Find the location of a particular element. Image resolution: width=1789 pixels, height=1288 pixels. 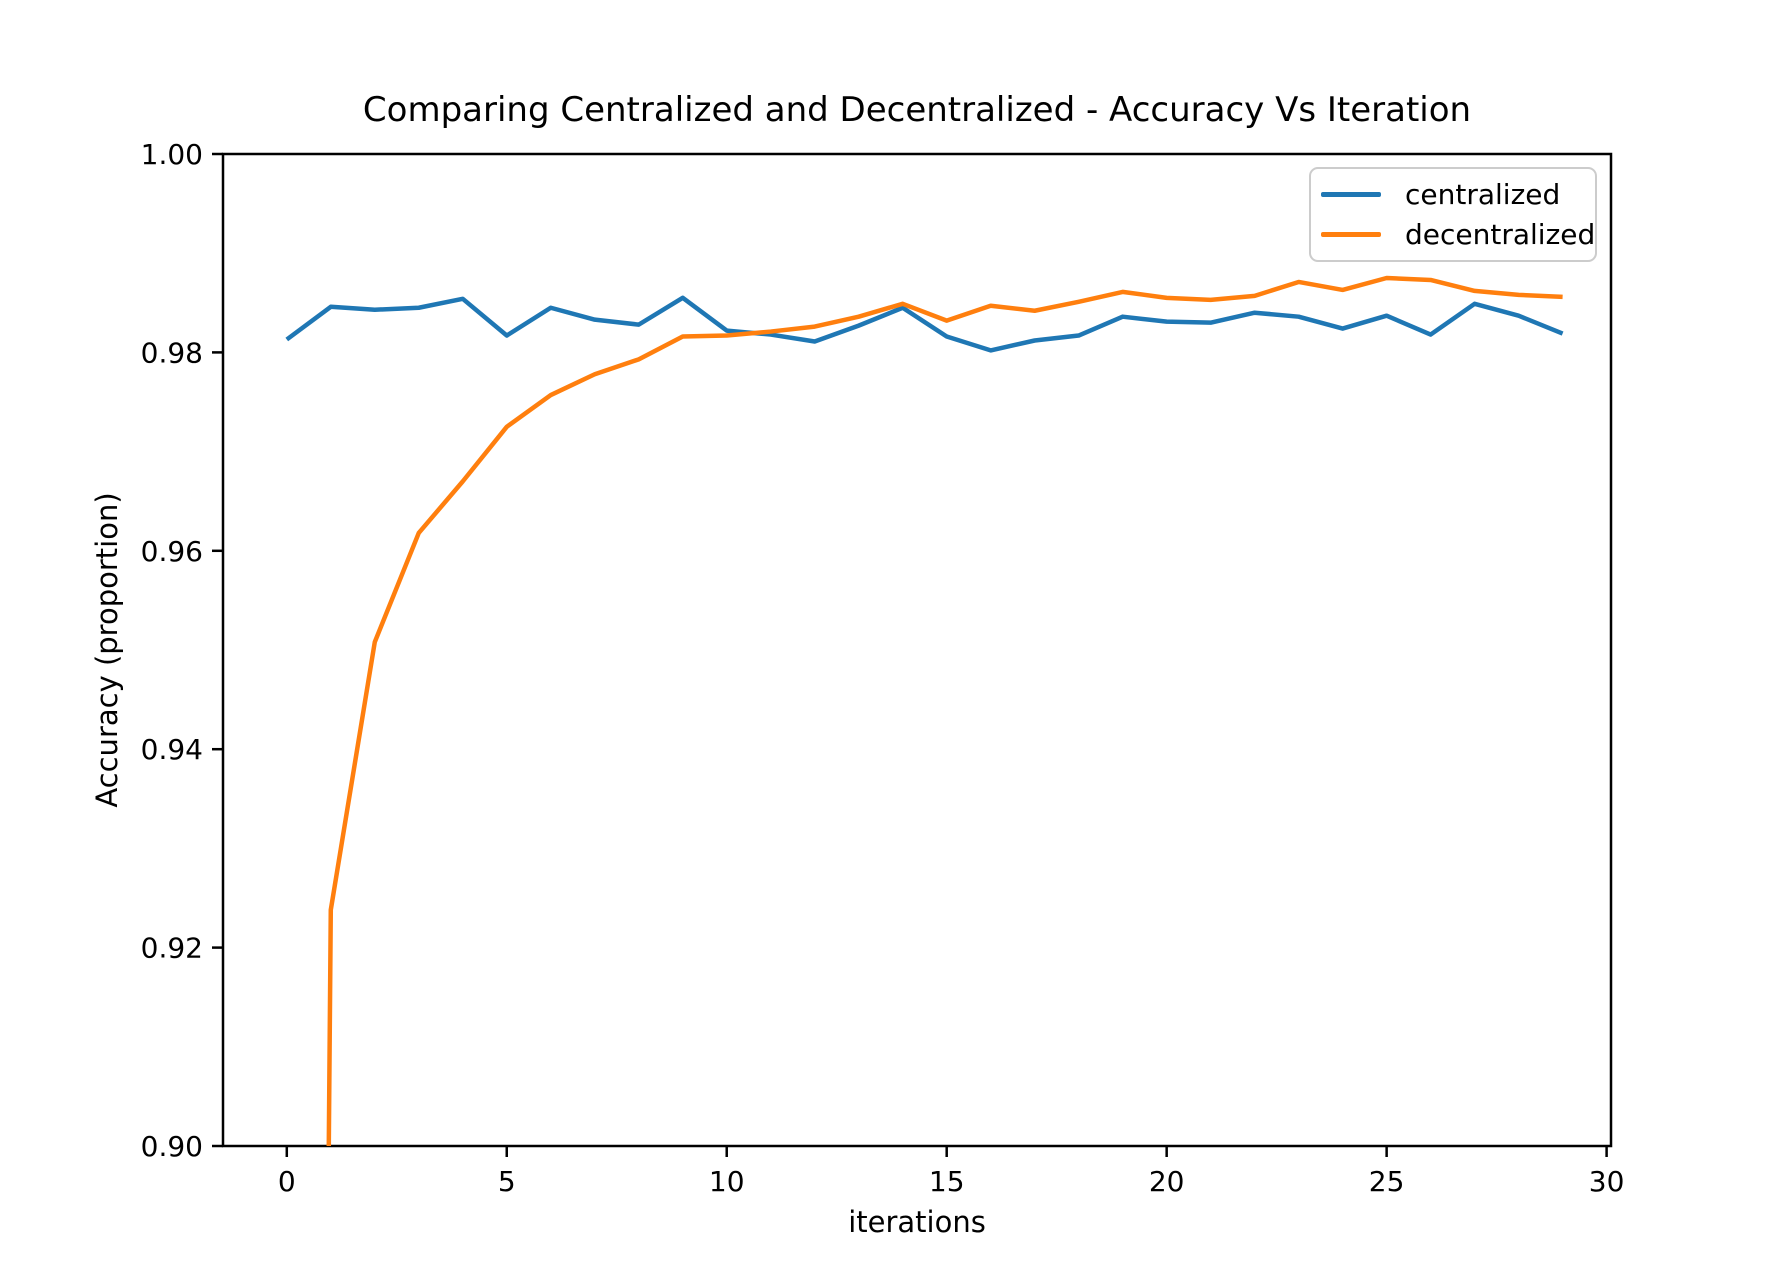

legend-item-centralized: centralized is located at coordinates (1453, 194).